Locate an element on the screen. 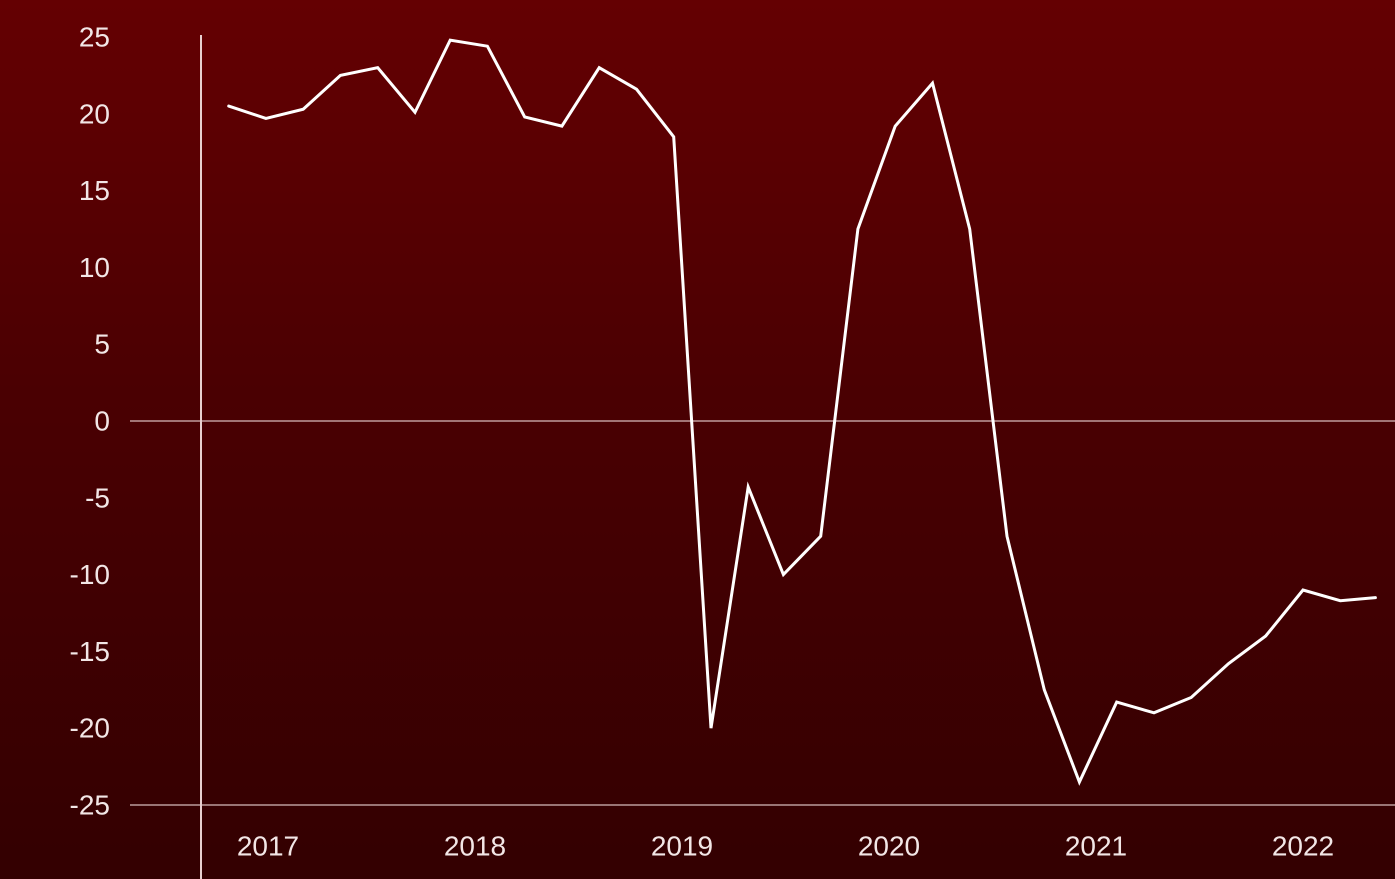 The height and width of the screenshot is (879, 1395). y-tick-label: -25 is located at coordinates (90, 805).